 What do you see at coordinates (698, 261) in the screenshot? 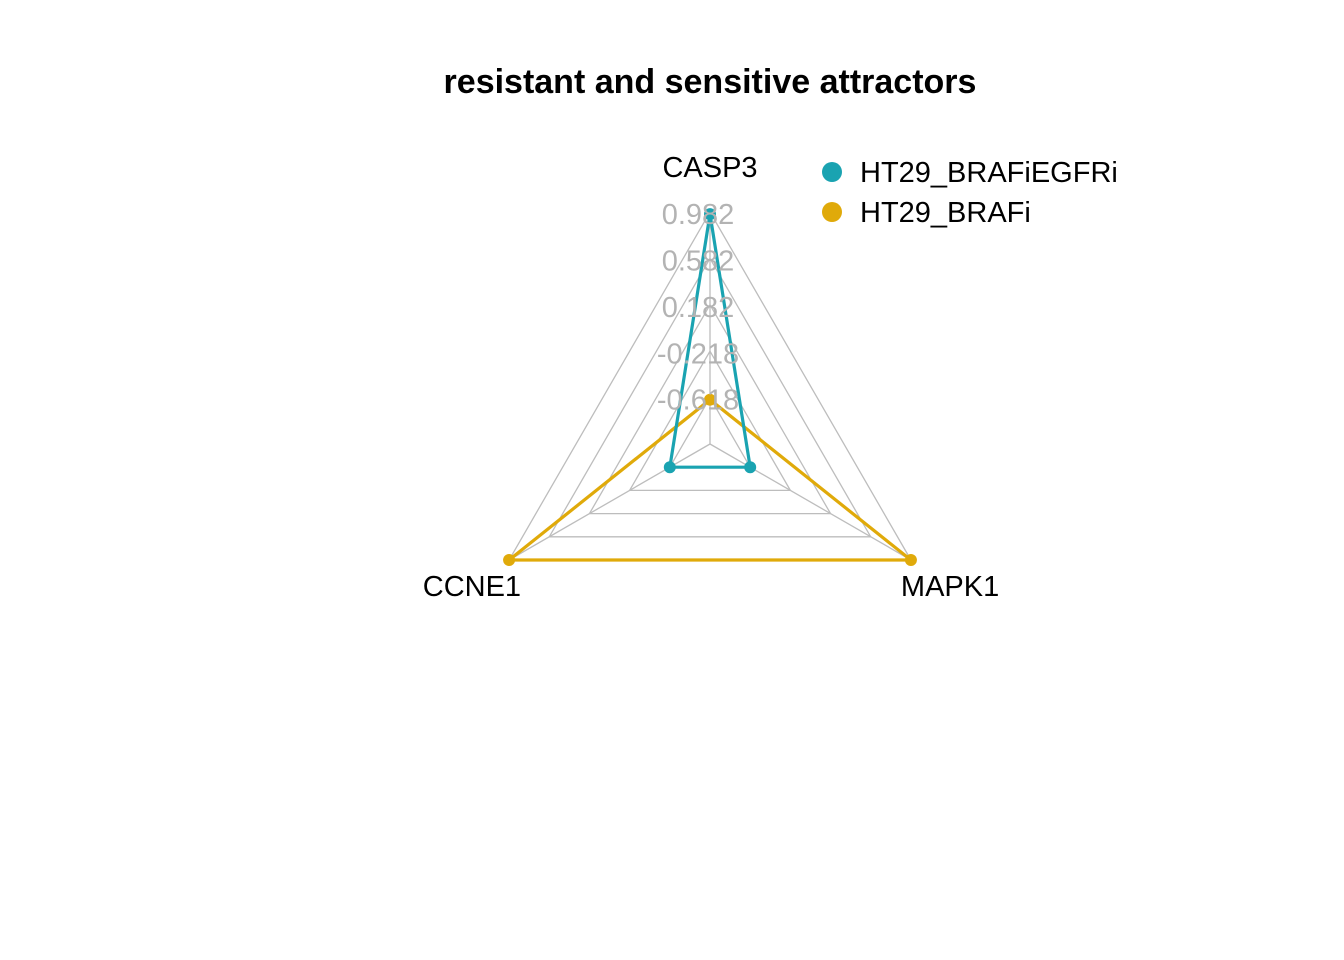
I see `tick-label: 0.582` at bounding box center [698, 261].